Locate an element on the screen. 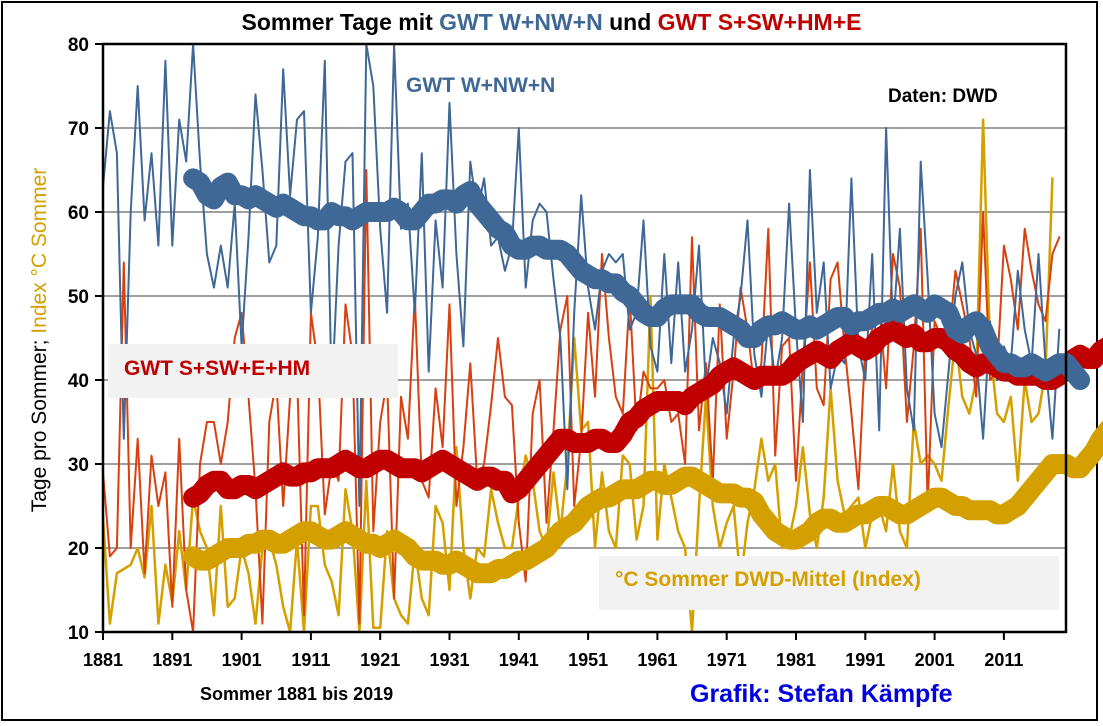 The image size is (1103, 726). y-tick-label: 60 is located at coordinates (78, 213).